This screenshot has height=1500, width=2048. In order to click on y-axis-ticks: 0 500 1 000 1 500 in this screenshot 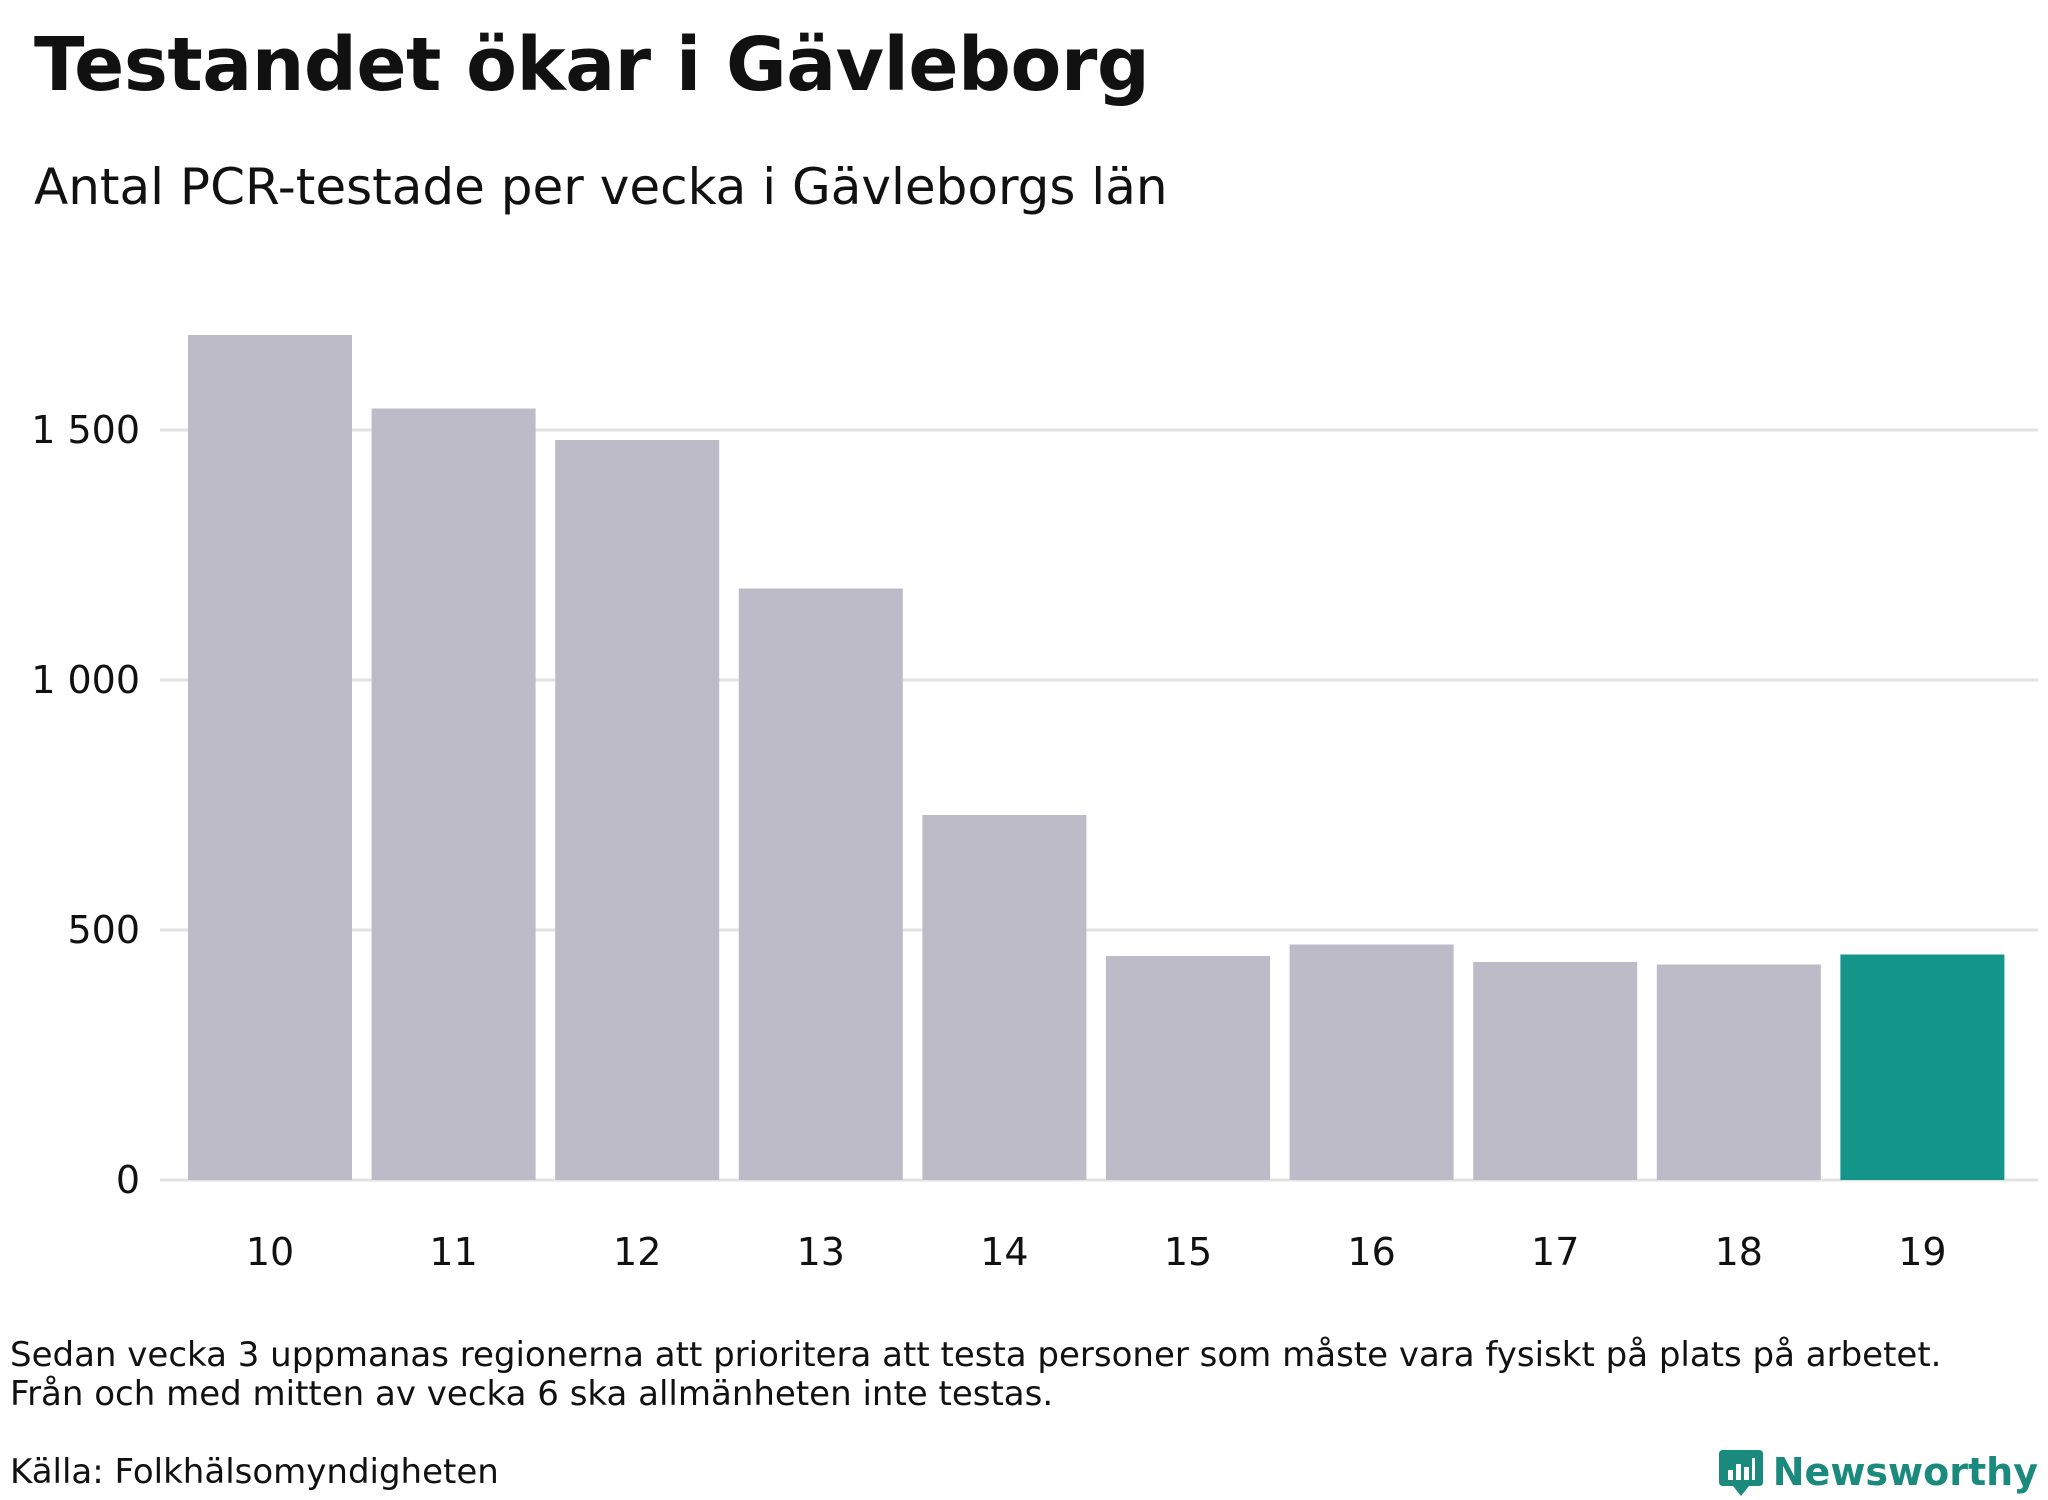, I will do `click(85, 805)`.